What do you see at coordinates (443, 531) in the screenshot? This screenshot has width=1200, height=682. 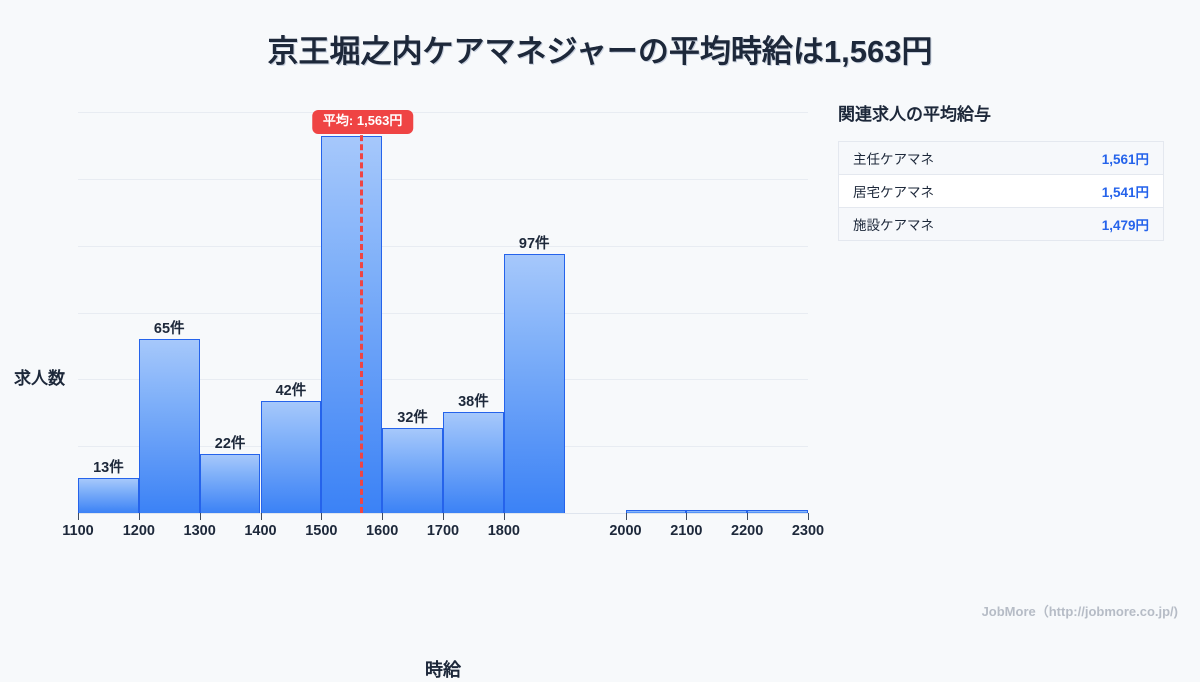 I see `x-tick-label: 1700` at bounding box center [443, 531].